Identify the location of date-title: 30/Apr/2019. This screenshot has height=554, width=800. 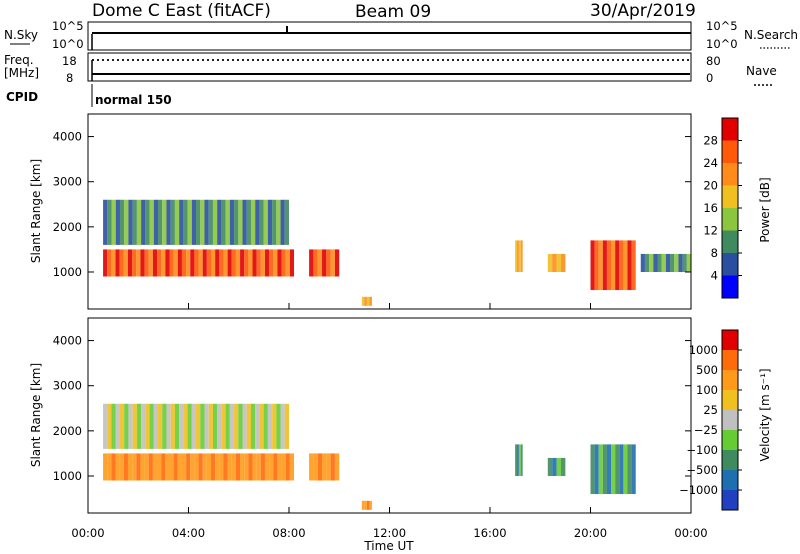
(643, 11).